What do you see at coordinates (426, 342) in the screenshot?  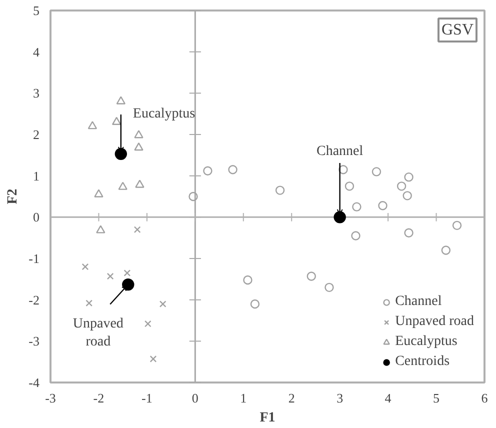 I see `legend-label: Eucalyptus` at bounding box center [426, 342].